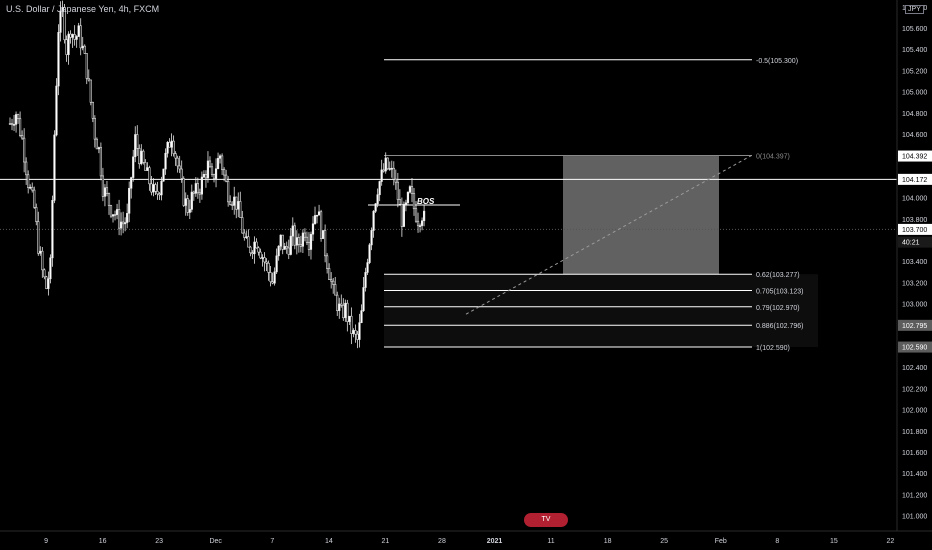 This screenshot has width=932, height=550. I want to click on time-tick-label: 14, so click(329, 541).